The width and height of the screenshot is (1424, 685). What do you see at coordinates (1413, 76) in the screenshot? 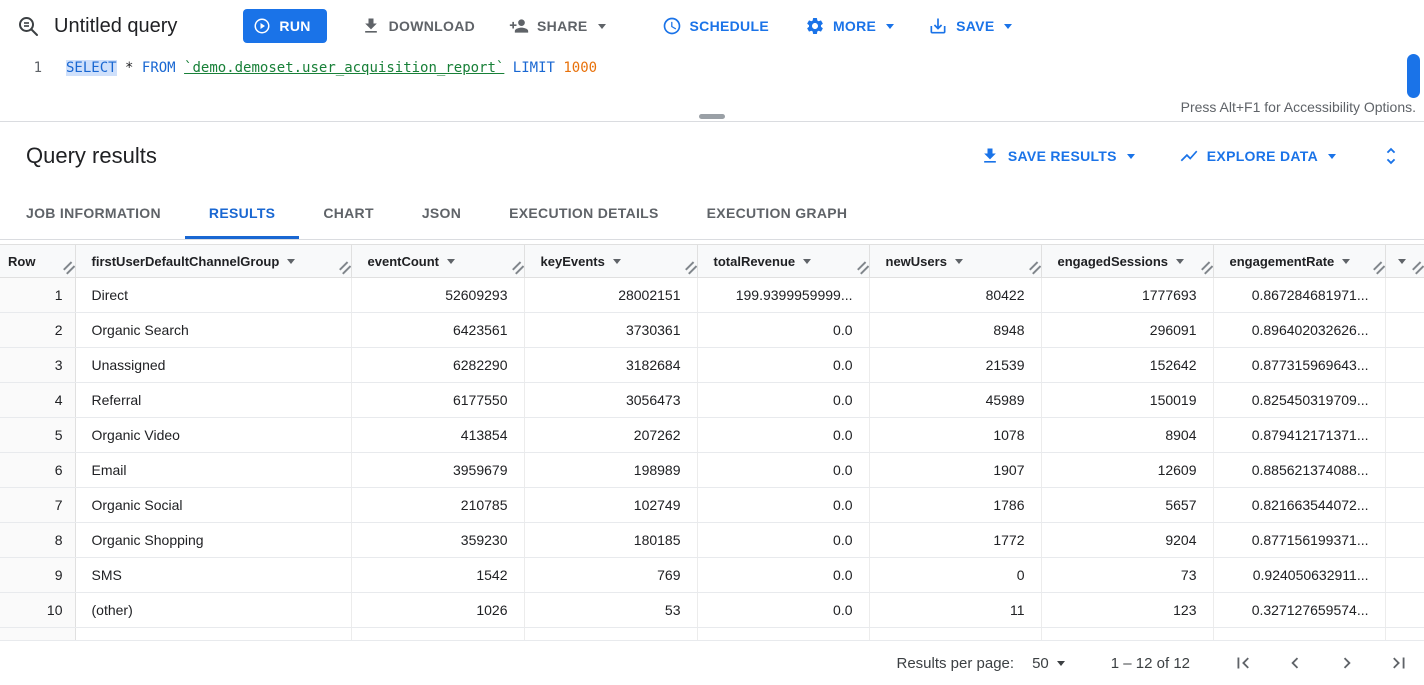
I see `editor-scrollbar` at bounding box center [1413, 76].